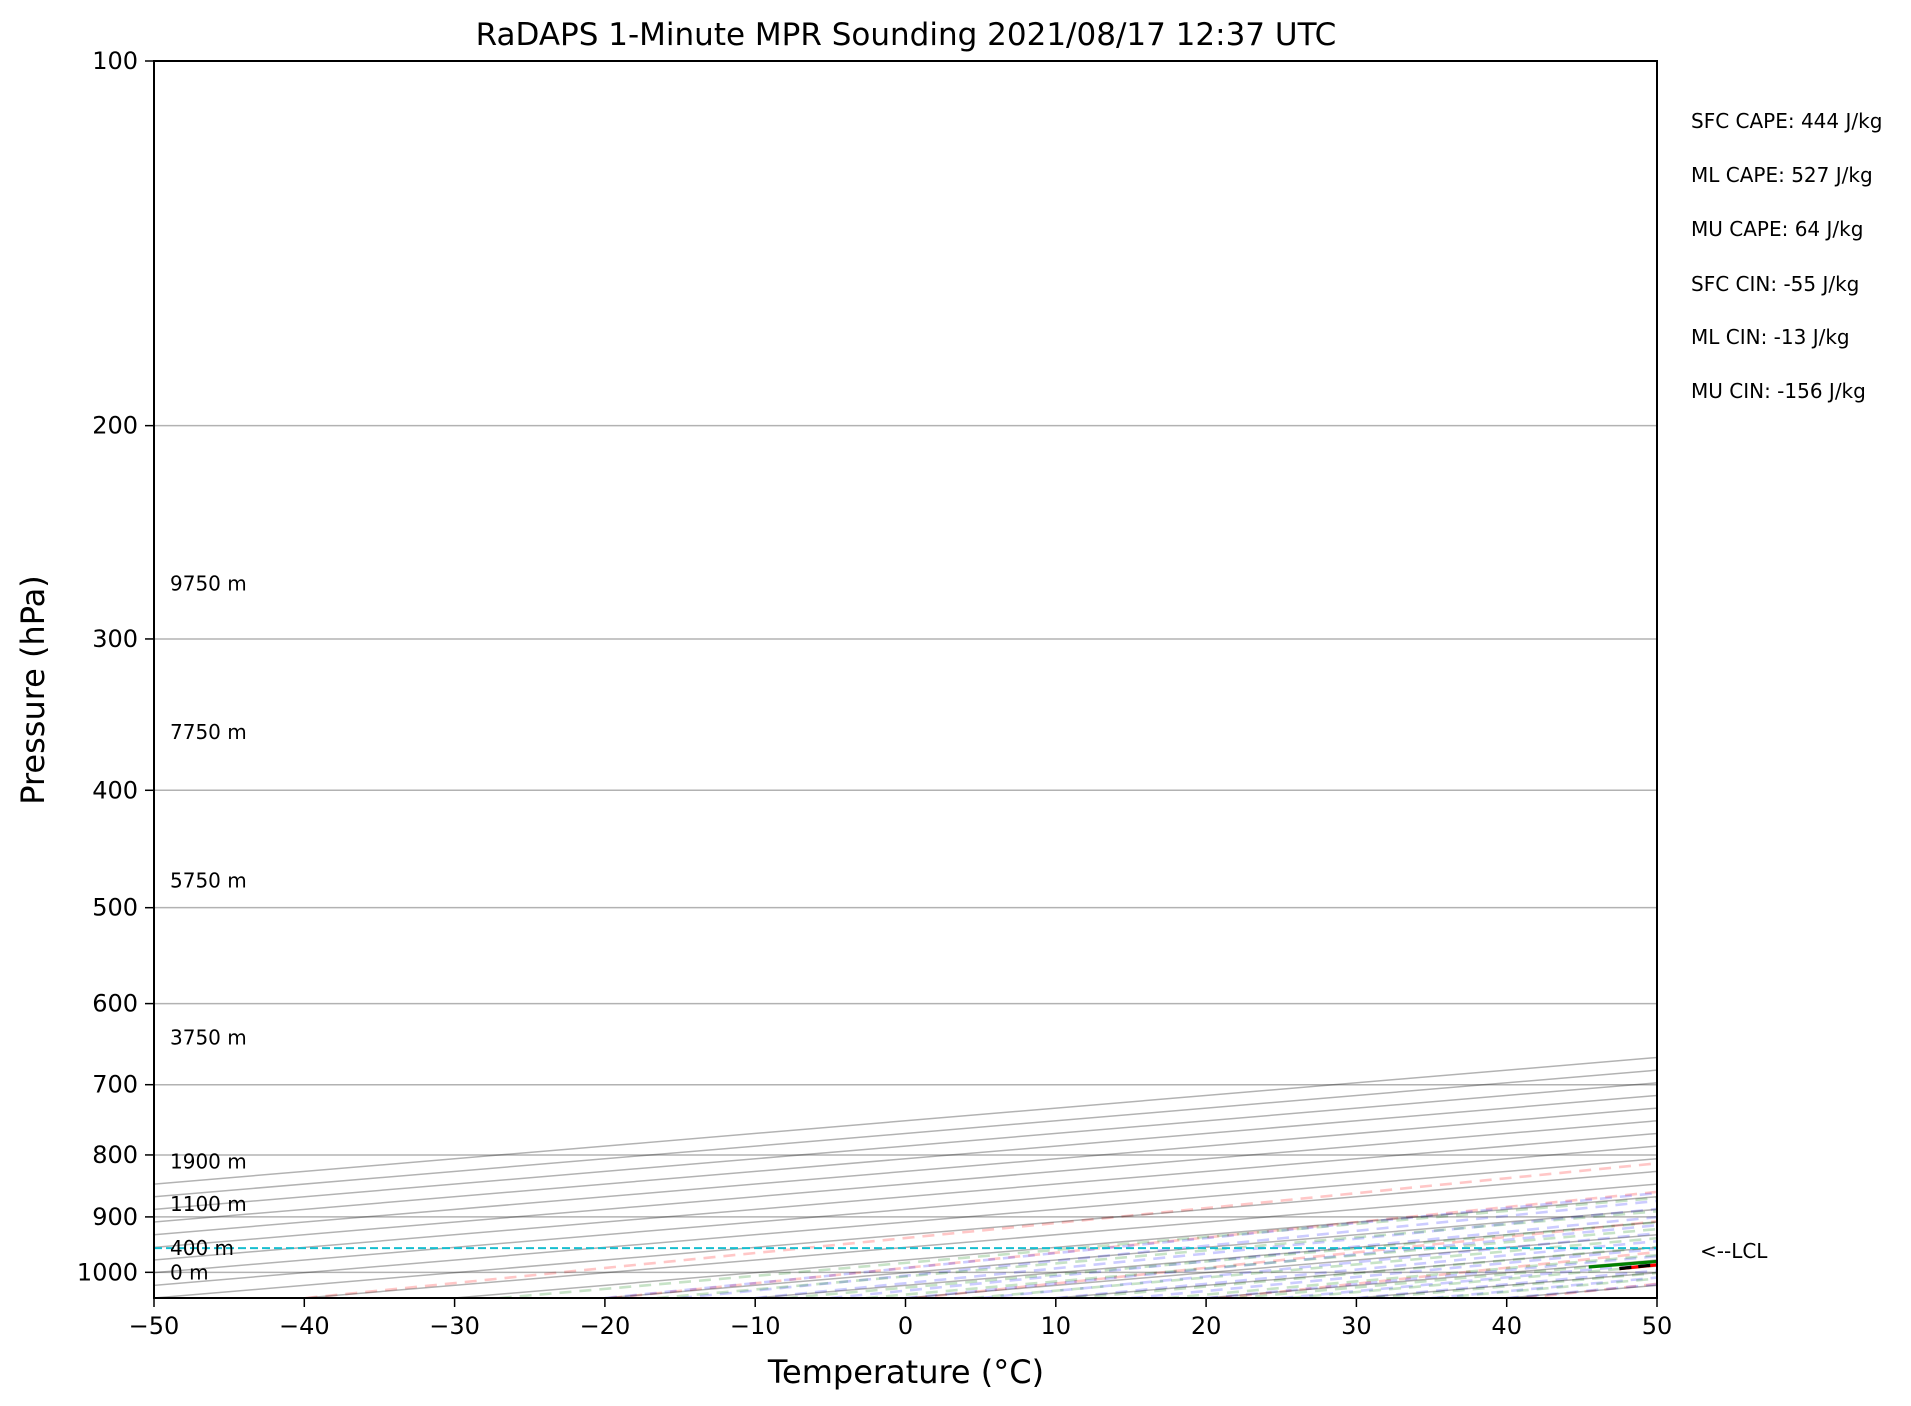 Image resolution: width=1911 pixels, height=1406 pixels. I want to click on y-axis-ticks: 100 200 300 400 500 600 700 800 900 1000, so click(115, 666).